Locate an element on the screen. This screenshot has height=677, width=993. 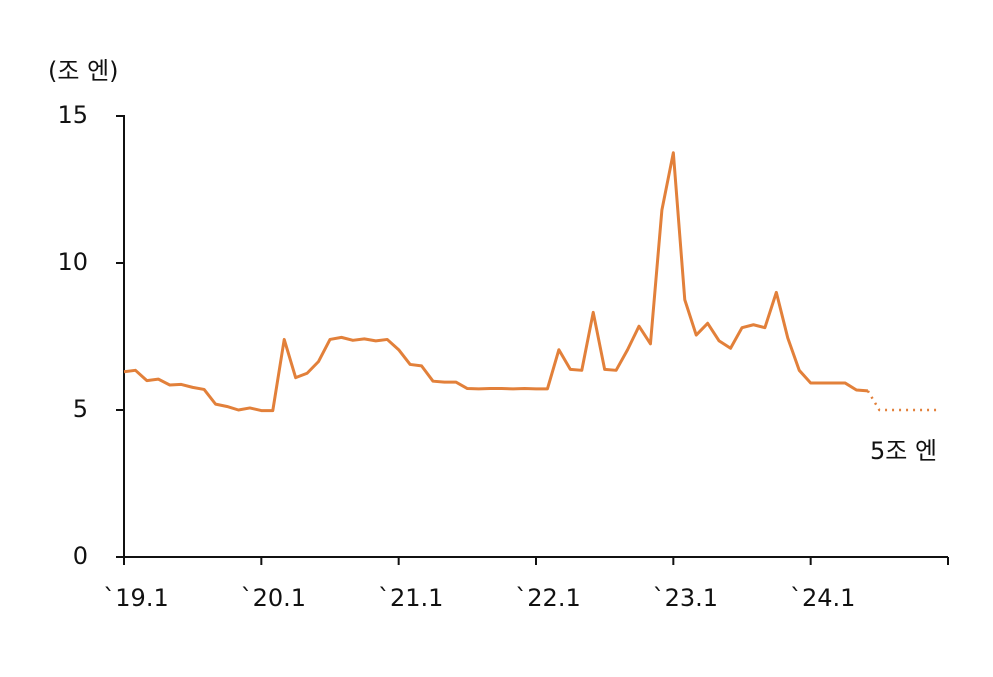
x-tick-label: `22.1 is located at coordinates (547, 598).